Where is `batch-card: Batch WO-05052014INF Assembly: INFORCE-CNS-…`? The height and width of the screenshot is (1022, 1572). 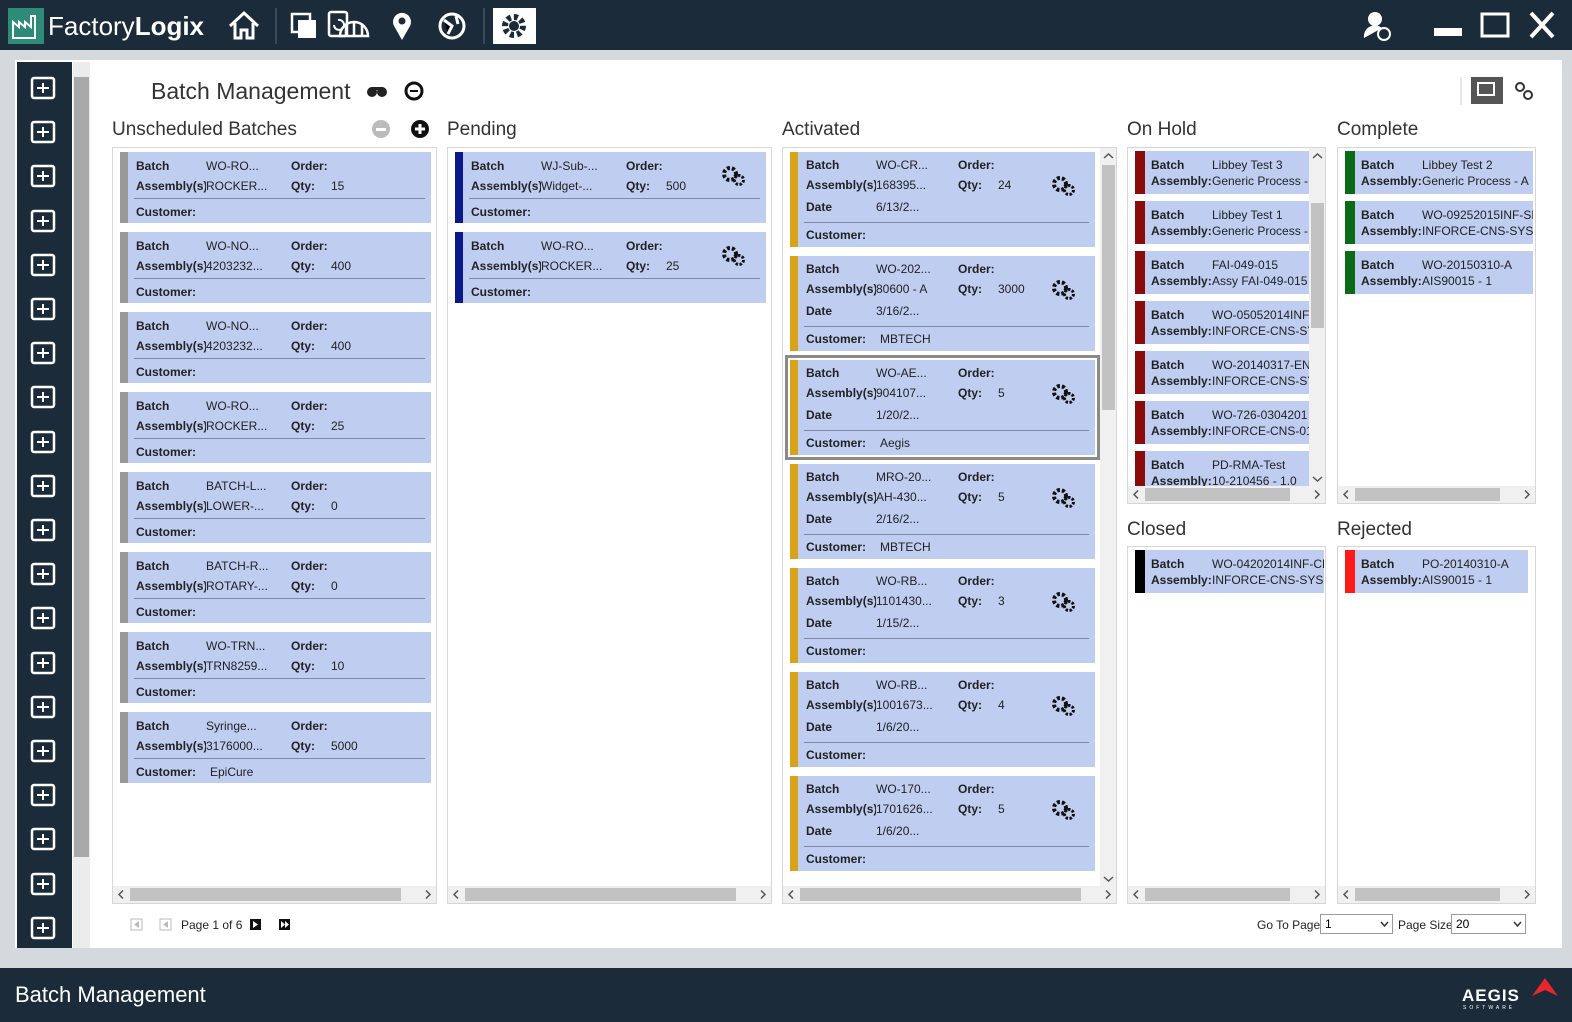 batch-card: Batch WO-05052014INF Assembly: INFORCE-CNS-… is located at coordinates (1222, 322).